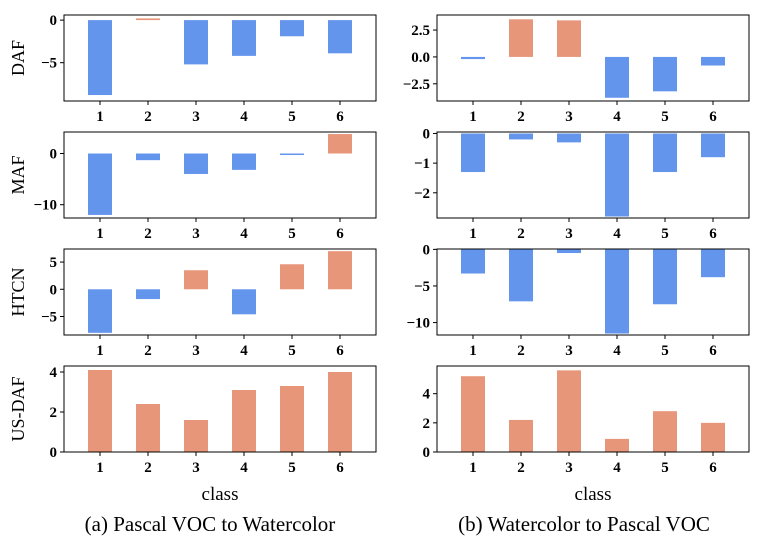  I want to click on chart-panel-4-right: 4 2 0 1 2 3 4 5 6, so click(586, 420).